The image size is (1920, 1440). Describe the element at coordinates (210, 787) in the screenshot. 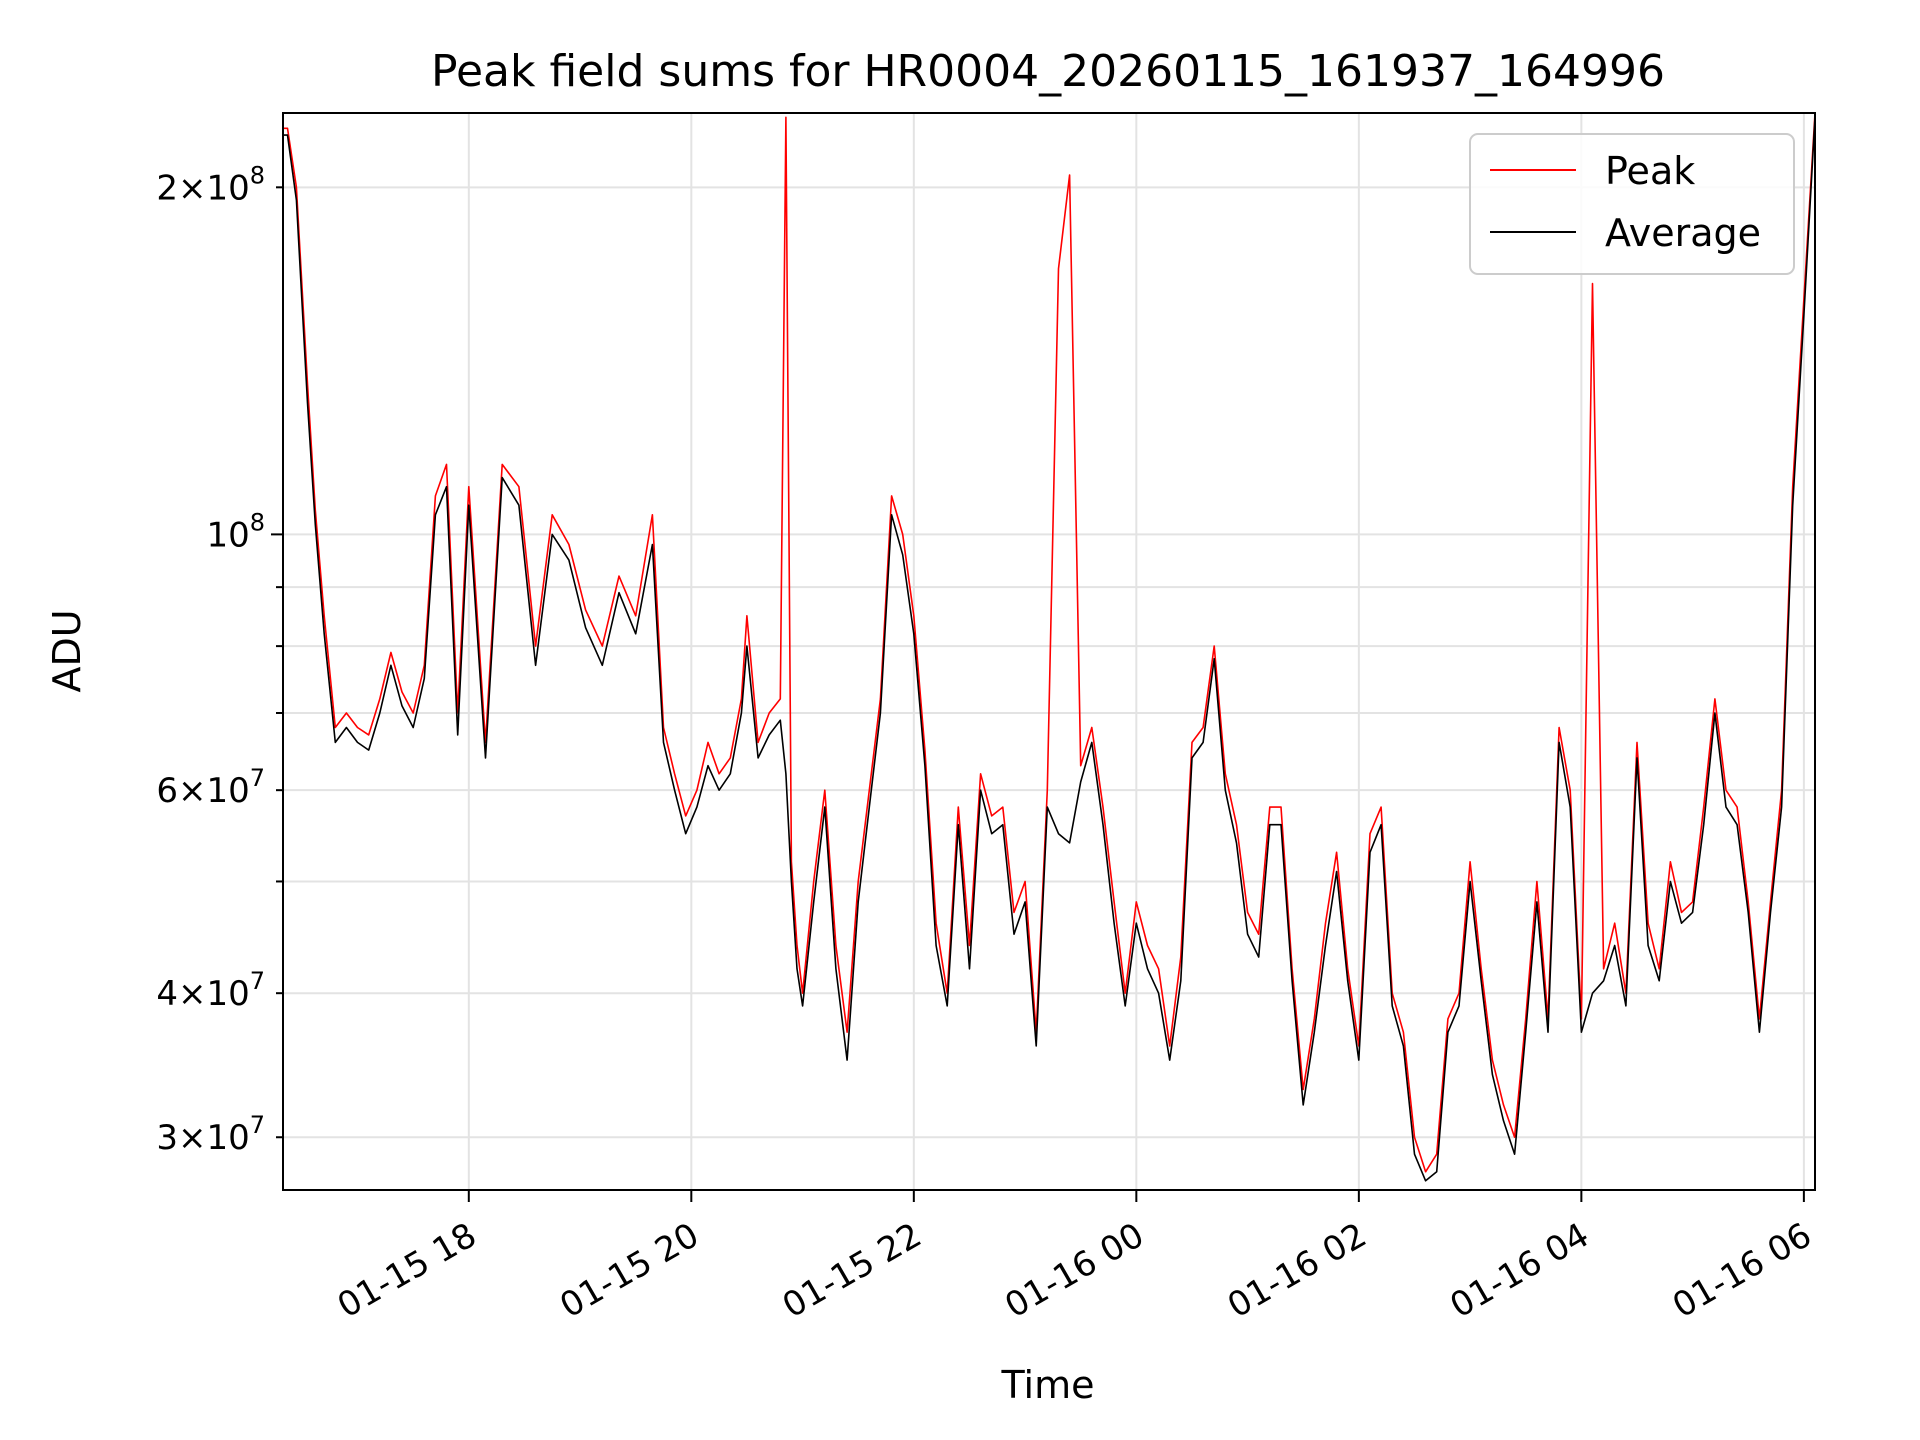

I see `y-tick-label: 6×107` at that location.